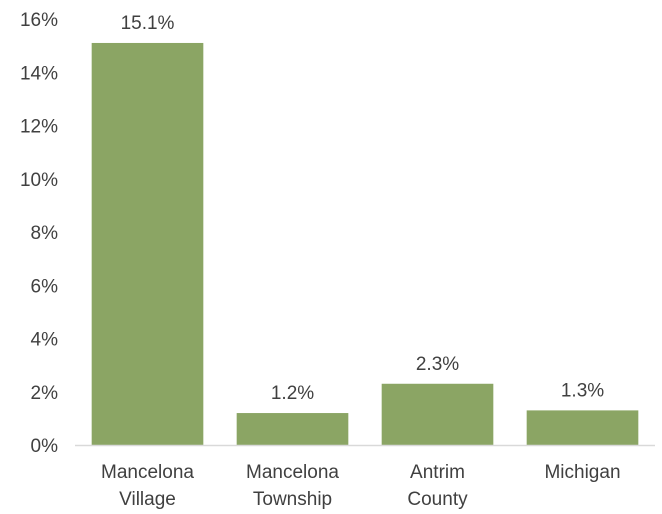 The image size is (662, 514). What do you see at coordinates (437, 472) in the screenshot?
I see `category-label: Antrim` at bounding box center [437, 472].